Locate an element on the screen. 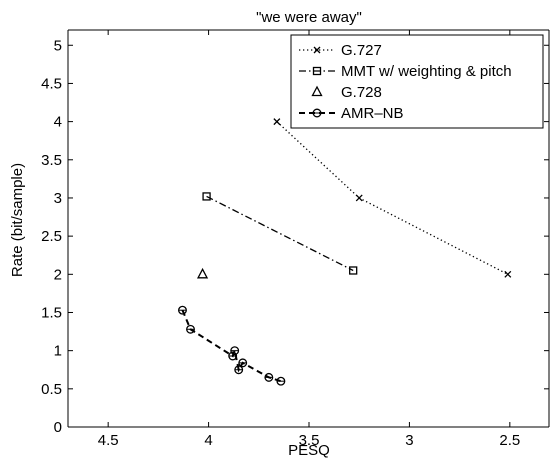  legend-box is located at coordinates (417, 81).